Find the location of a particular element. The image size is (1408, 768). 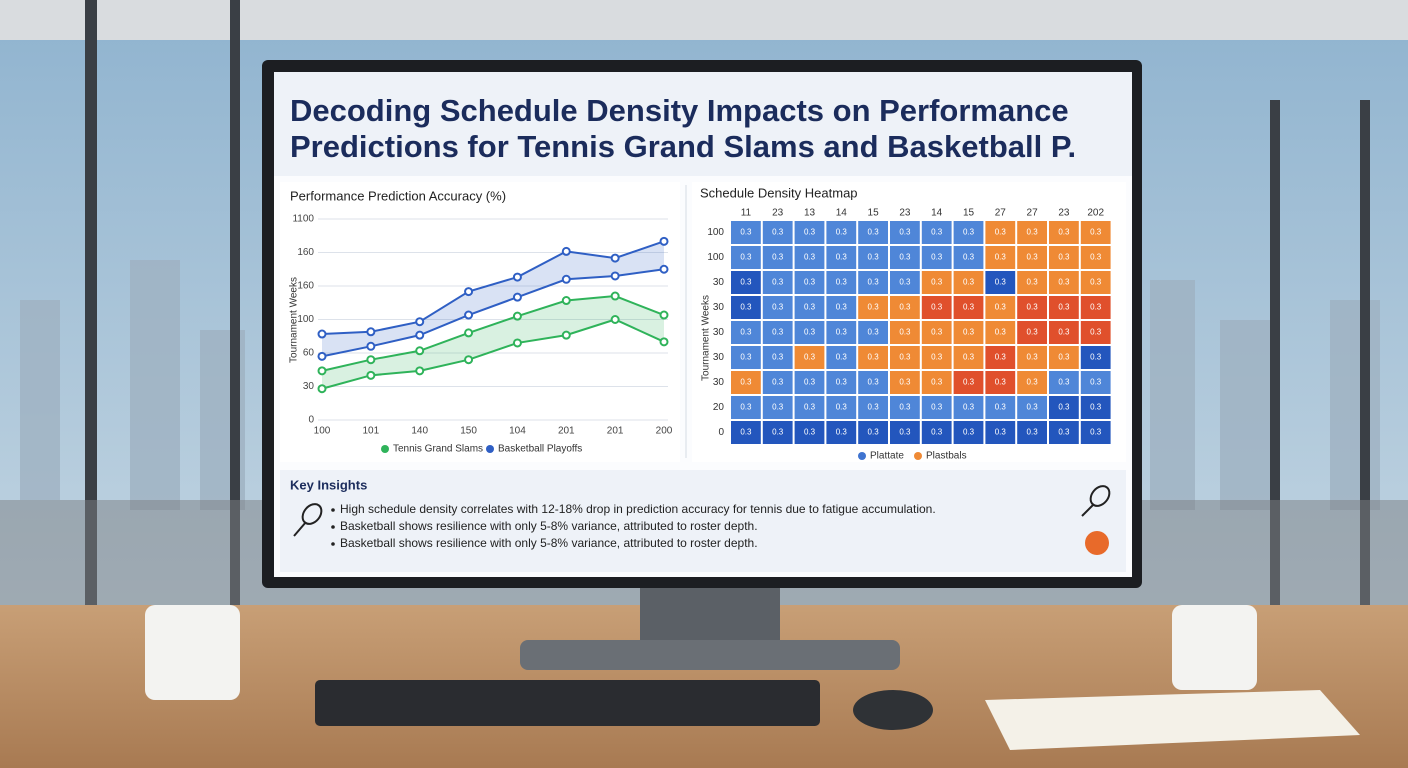

mug-right is located at coordinates (1214, 647).